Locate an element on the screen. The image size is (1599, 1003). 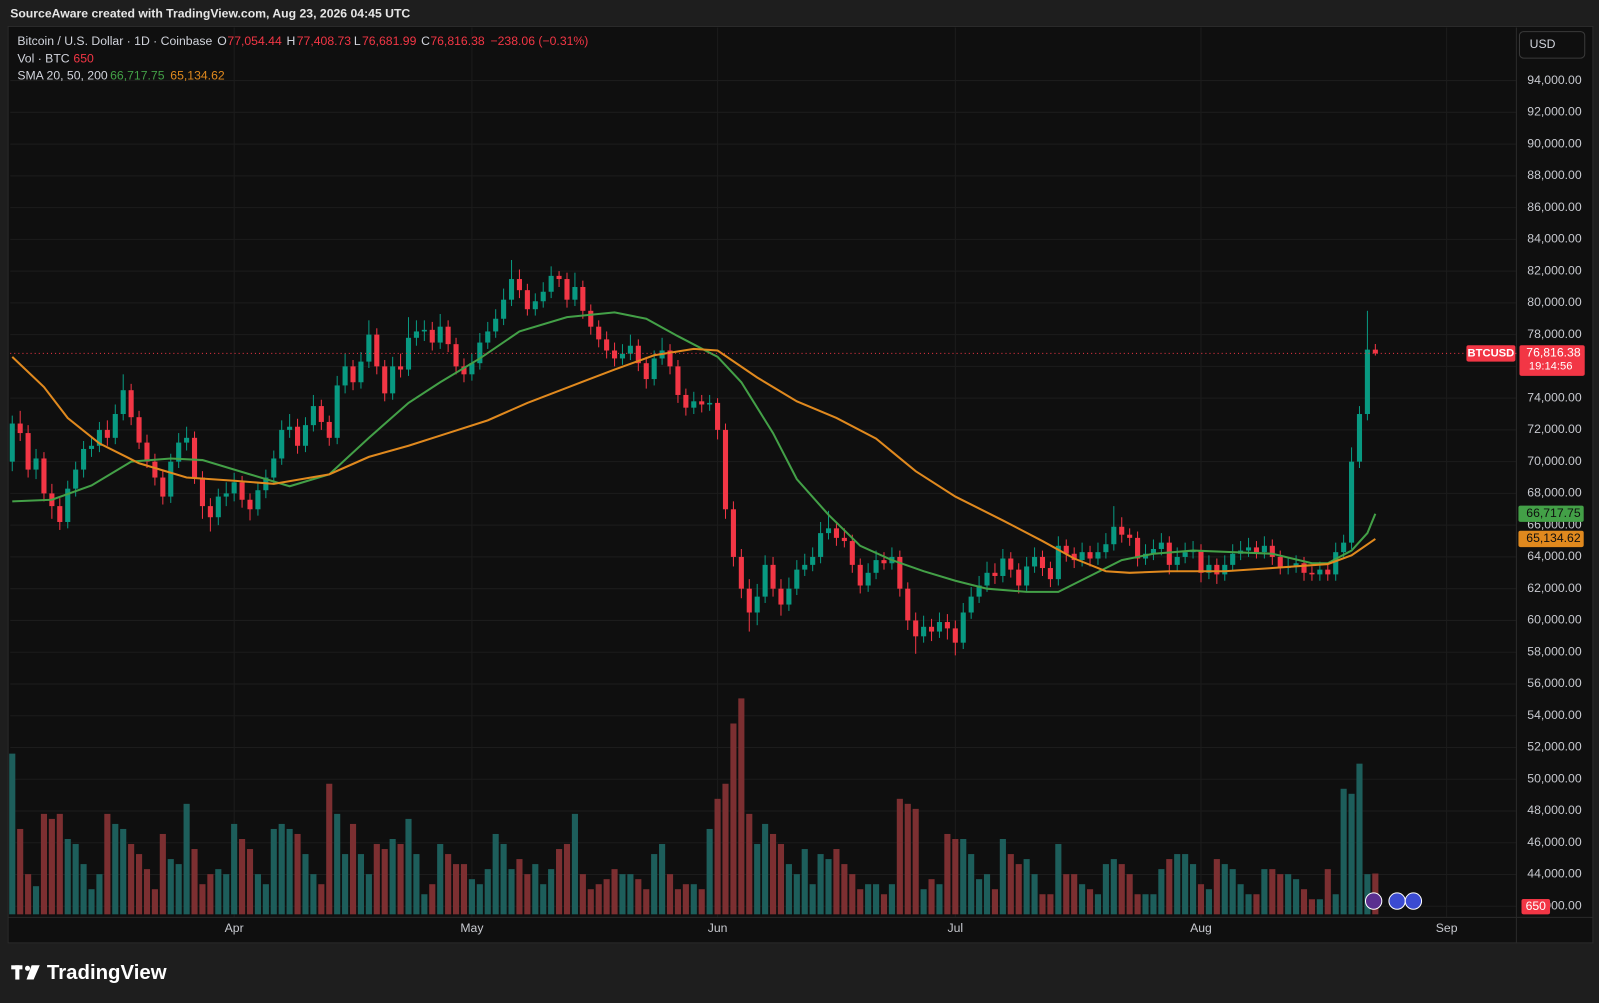
symbol-tag is located at coordinates (1491, 353).